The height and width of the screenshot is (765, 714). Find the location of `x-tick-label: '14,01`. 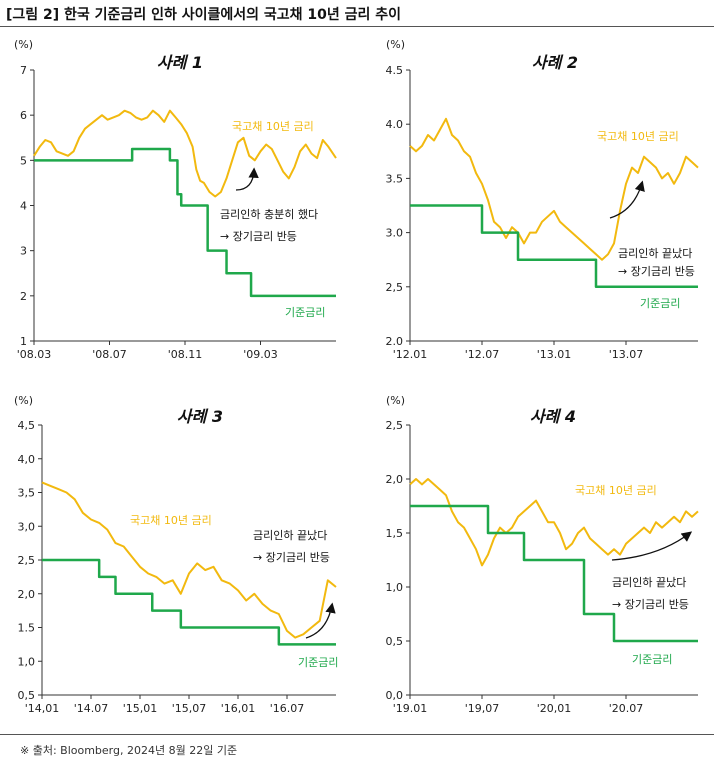

x-tick-label: '14,01 is located at coordinates (42, 708).